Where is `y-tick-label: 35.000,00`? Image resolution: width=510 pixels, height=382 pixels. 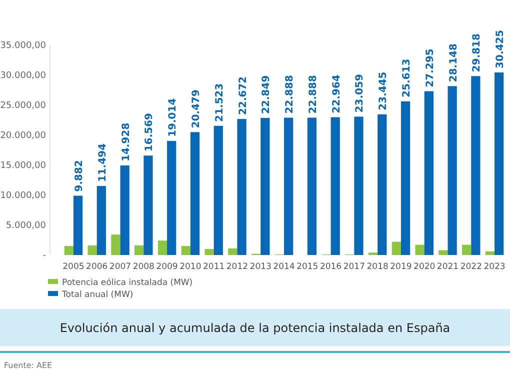
y-tick-label: 35.000,00 is located at coordinates (23, 46).